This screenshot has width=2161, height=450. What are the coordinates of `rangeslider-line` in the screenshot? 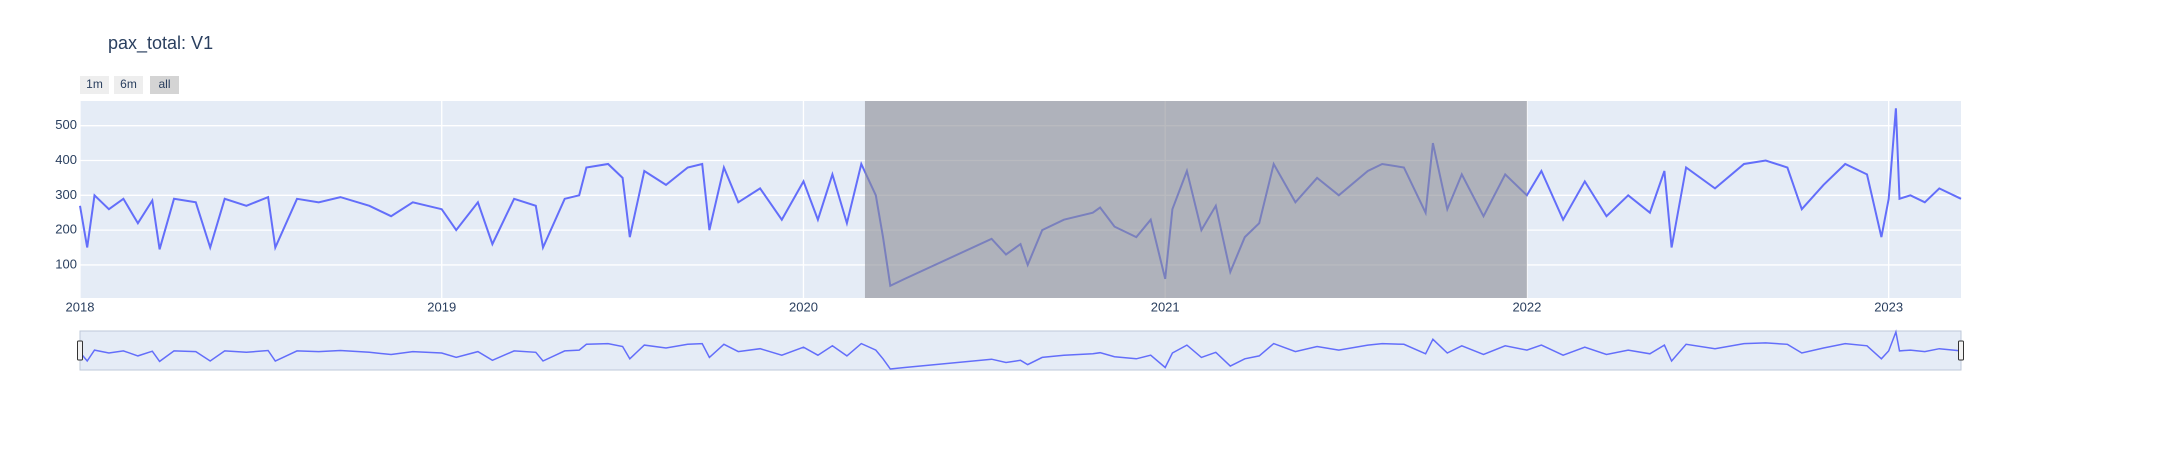 It's located at (1020, 349).